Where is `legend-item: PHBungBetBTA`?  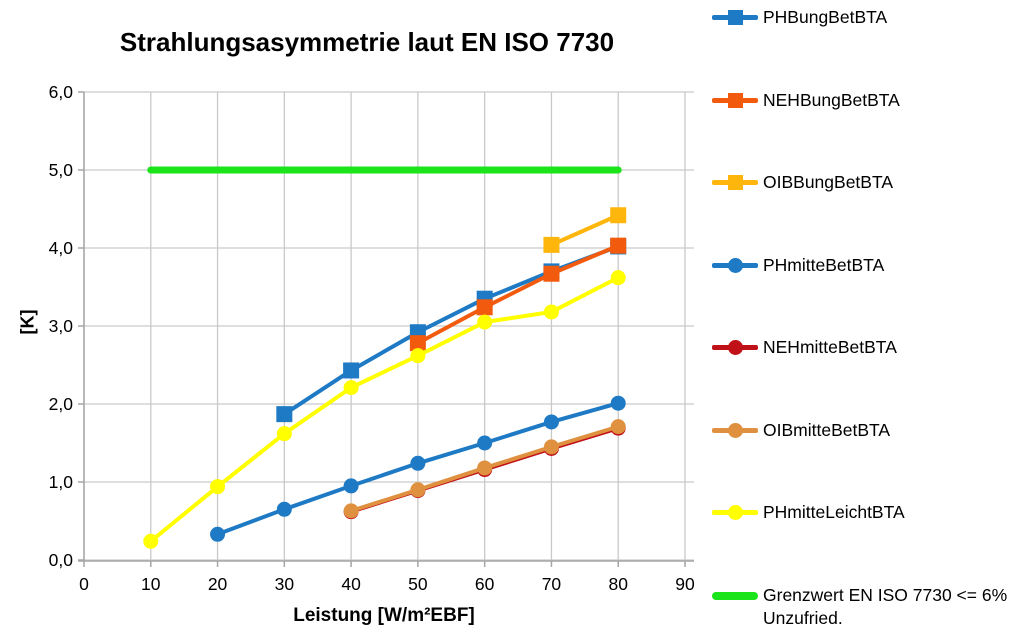 legend-item: PHBungBetBTA is located at coordinates (866, 17).